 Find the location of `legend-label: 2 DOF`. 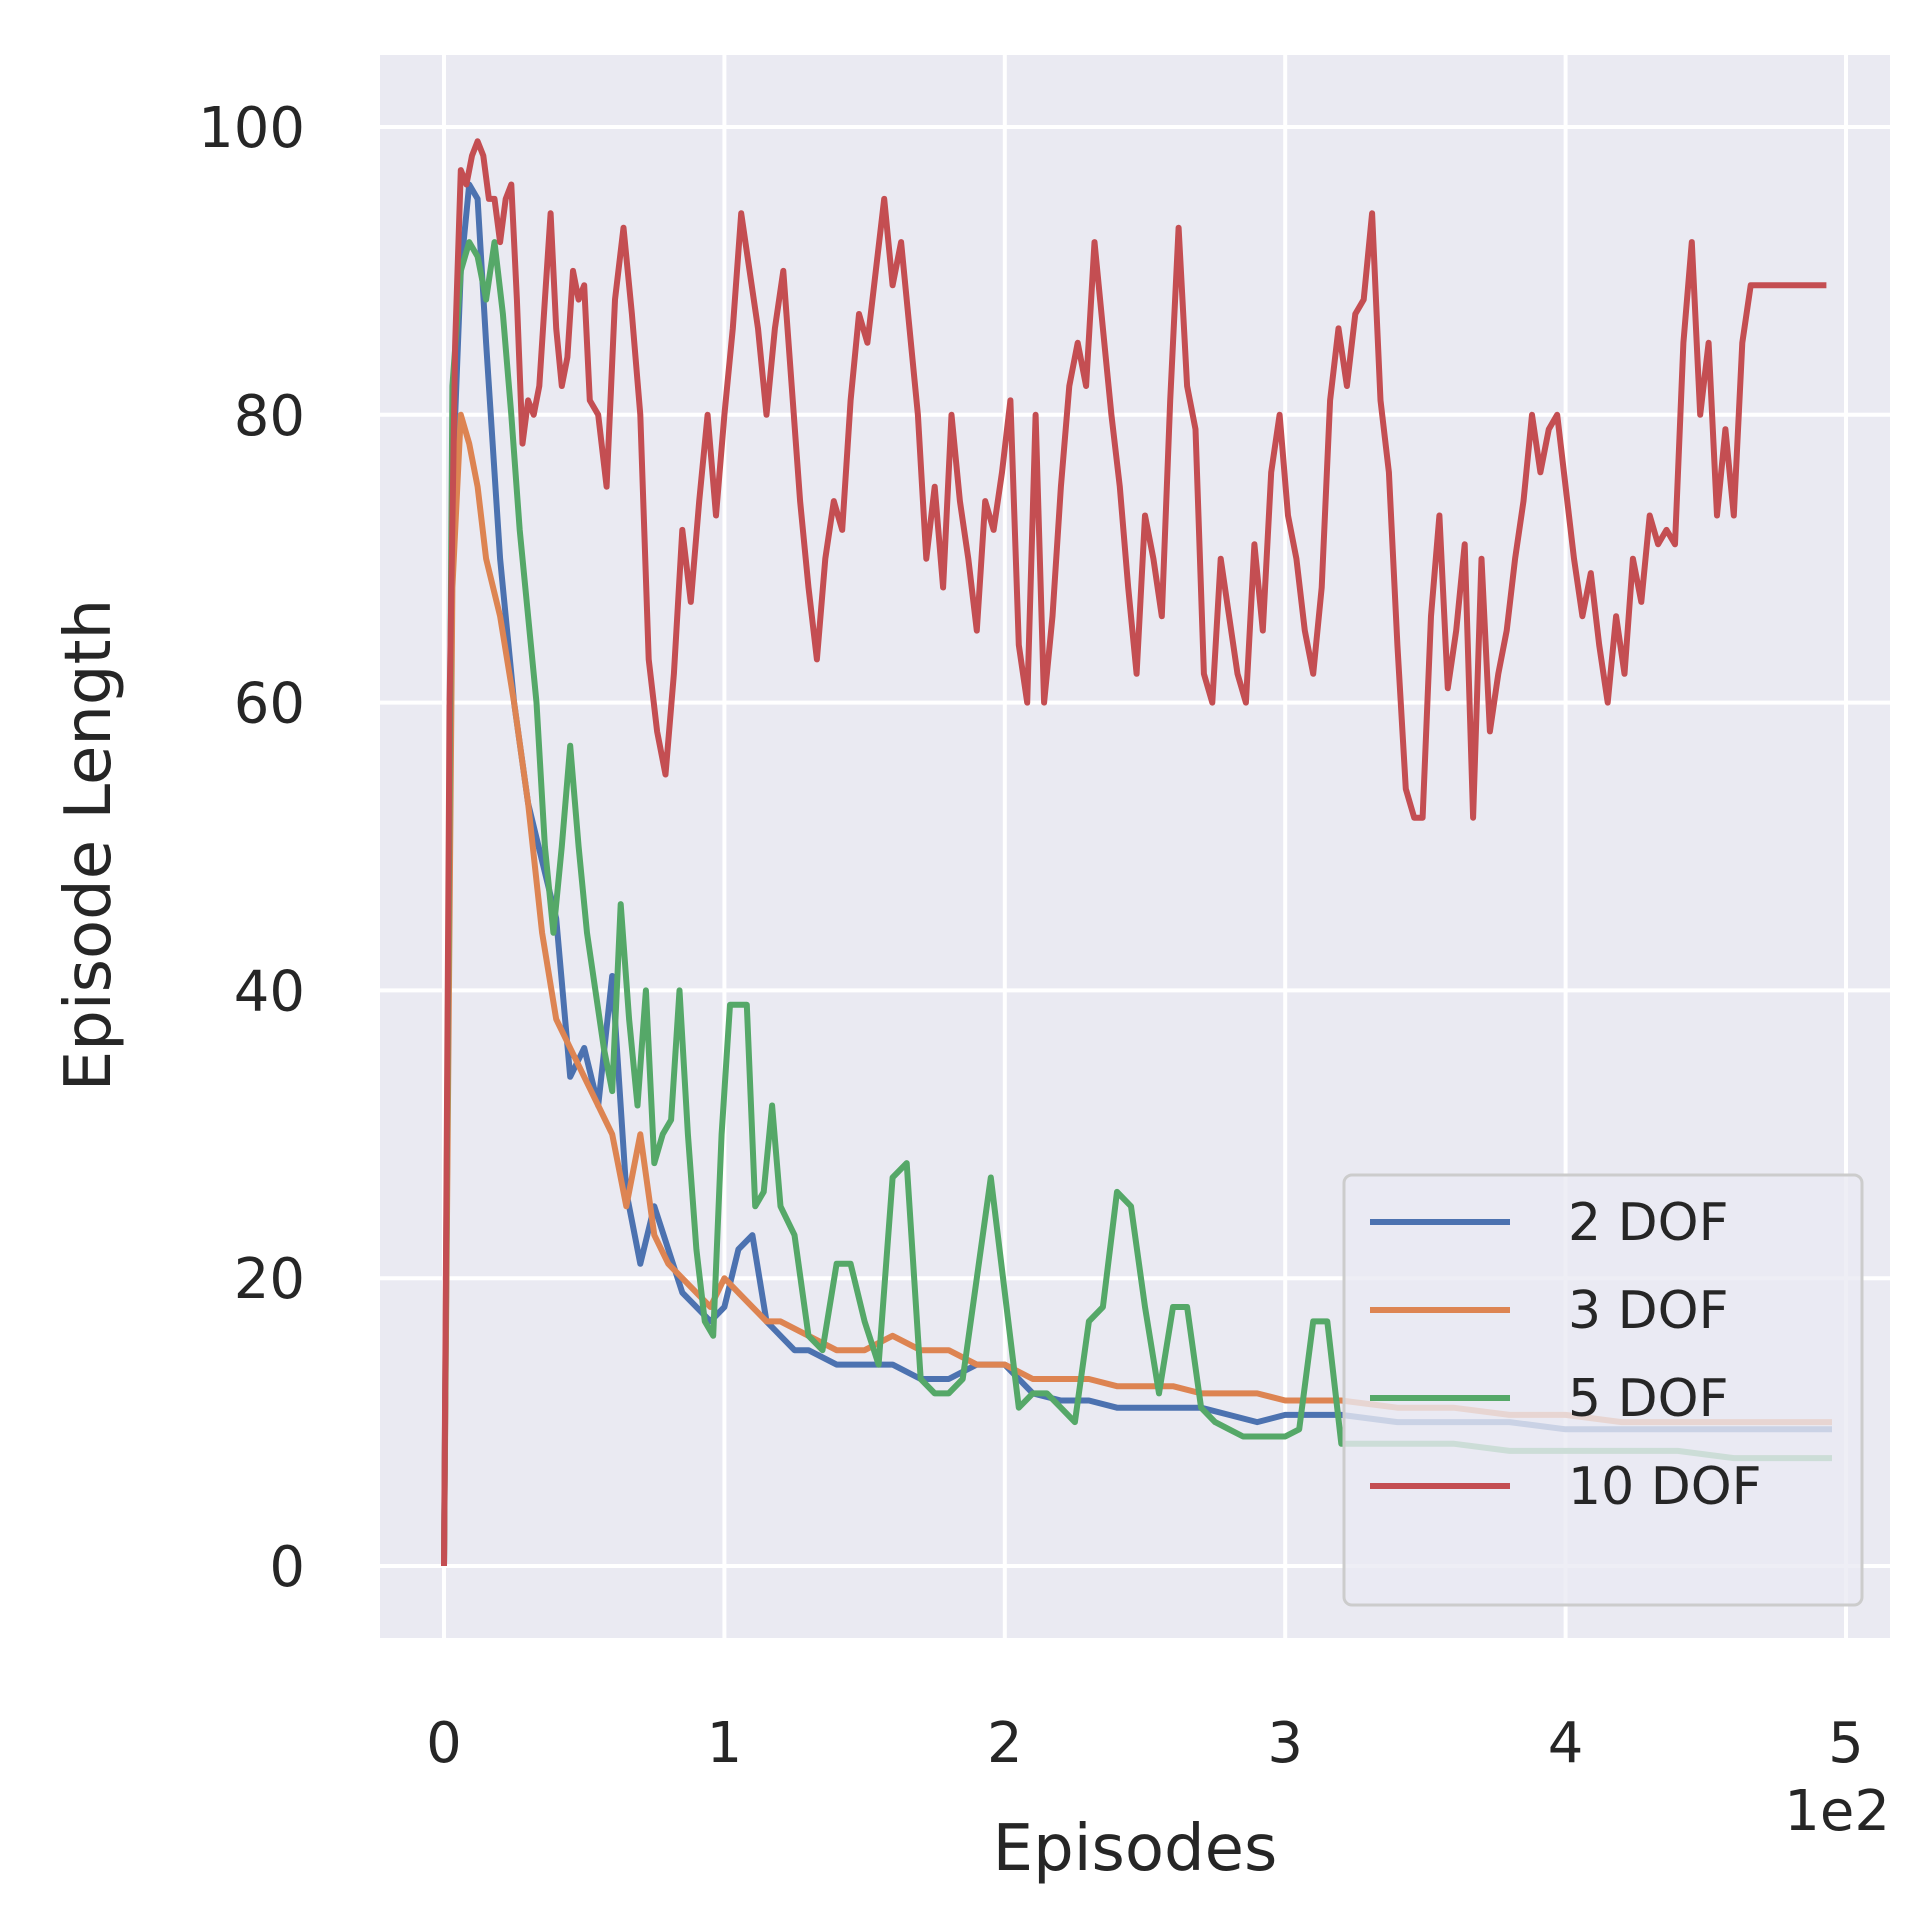

legend-label: 2 DOF is located at coordinates (1648, 1223).